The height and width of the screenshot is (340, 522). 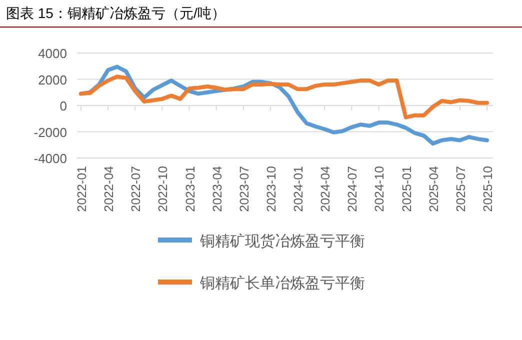 What do you see at coordinates (50, 132) in the screenshot?
I see `y-tick-label: -2000` at bounding box center [50, 132].